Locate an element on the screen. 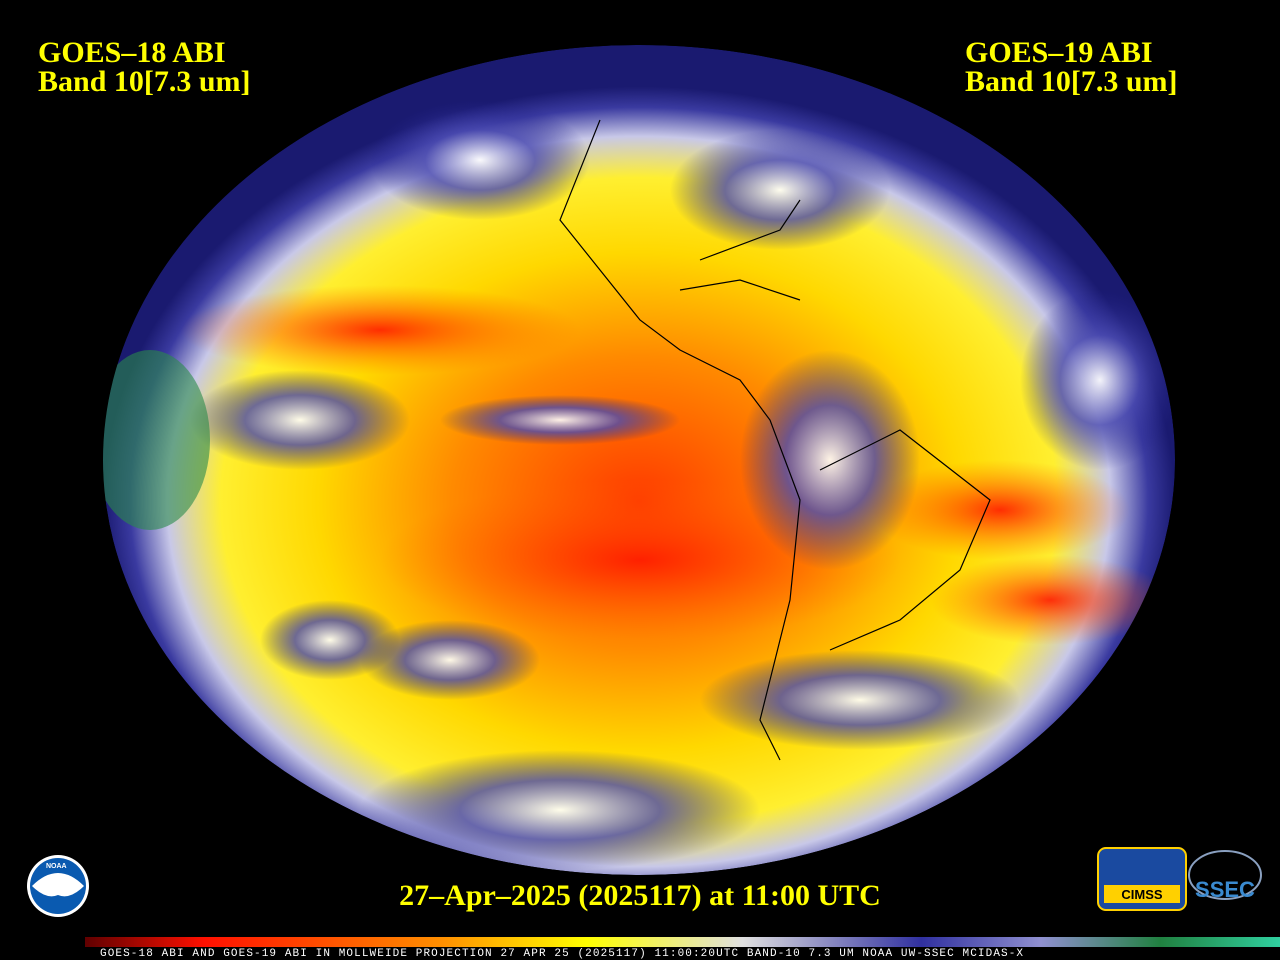 This screenshot has height=960, width=1280. cimss-text: CIMSS is located at coordinates (1142, 894).